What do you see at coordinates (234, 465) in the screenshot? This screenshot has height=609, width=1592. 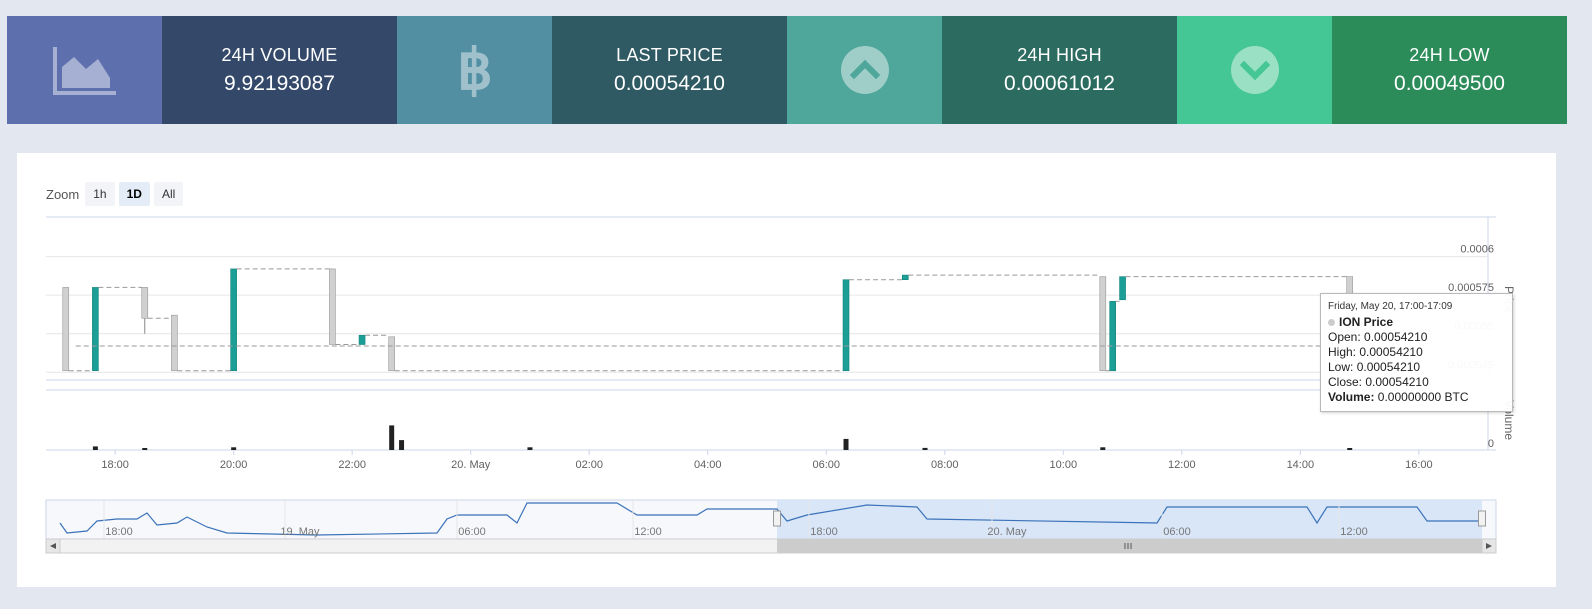 I see `x-tick-label: 20:00` at bounding box center [234, 465].